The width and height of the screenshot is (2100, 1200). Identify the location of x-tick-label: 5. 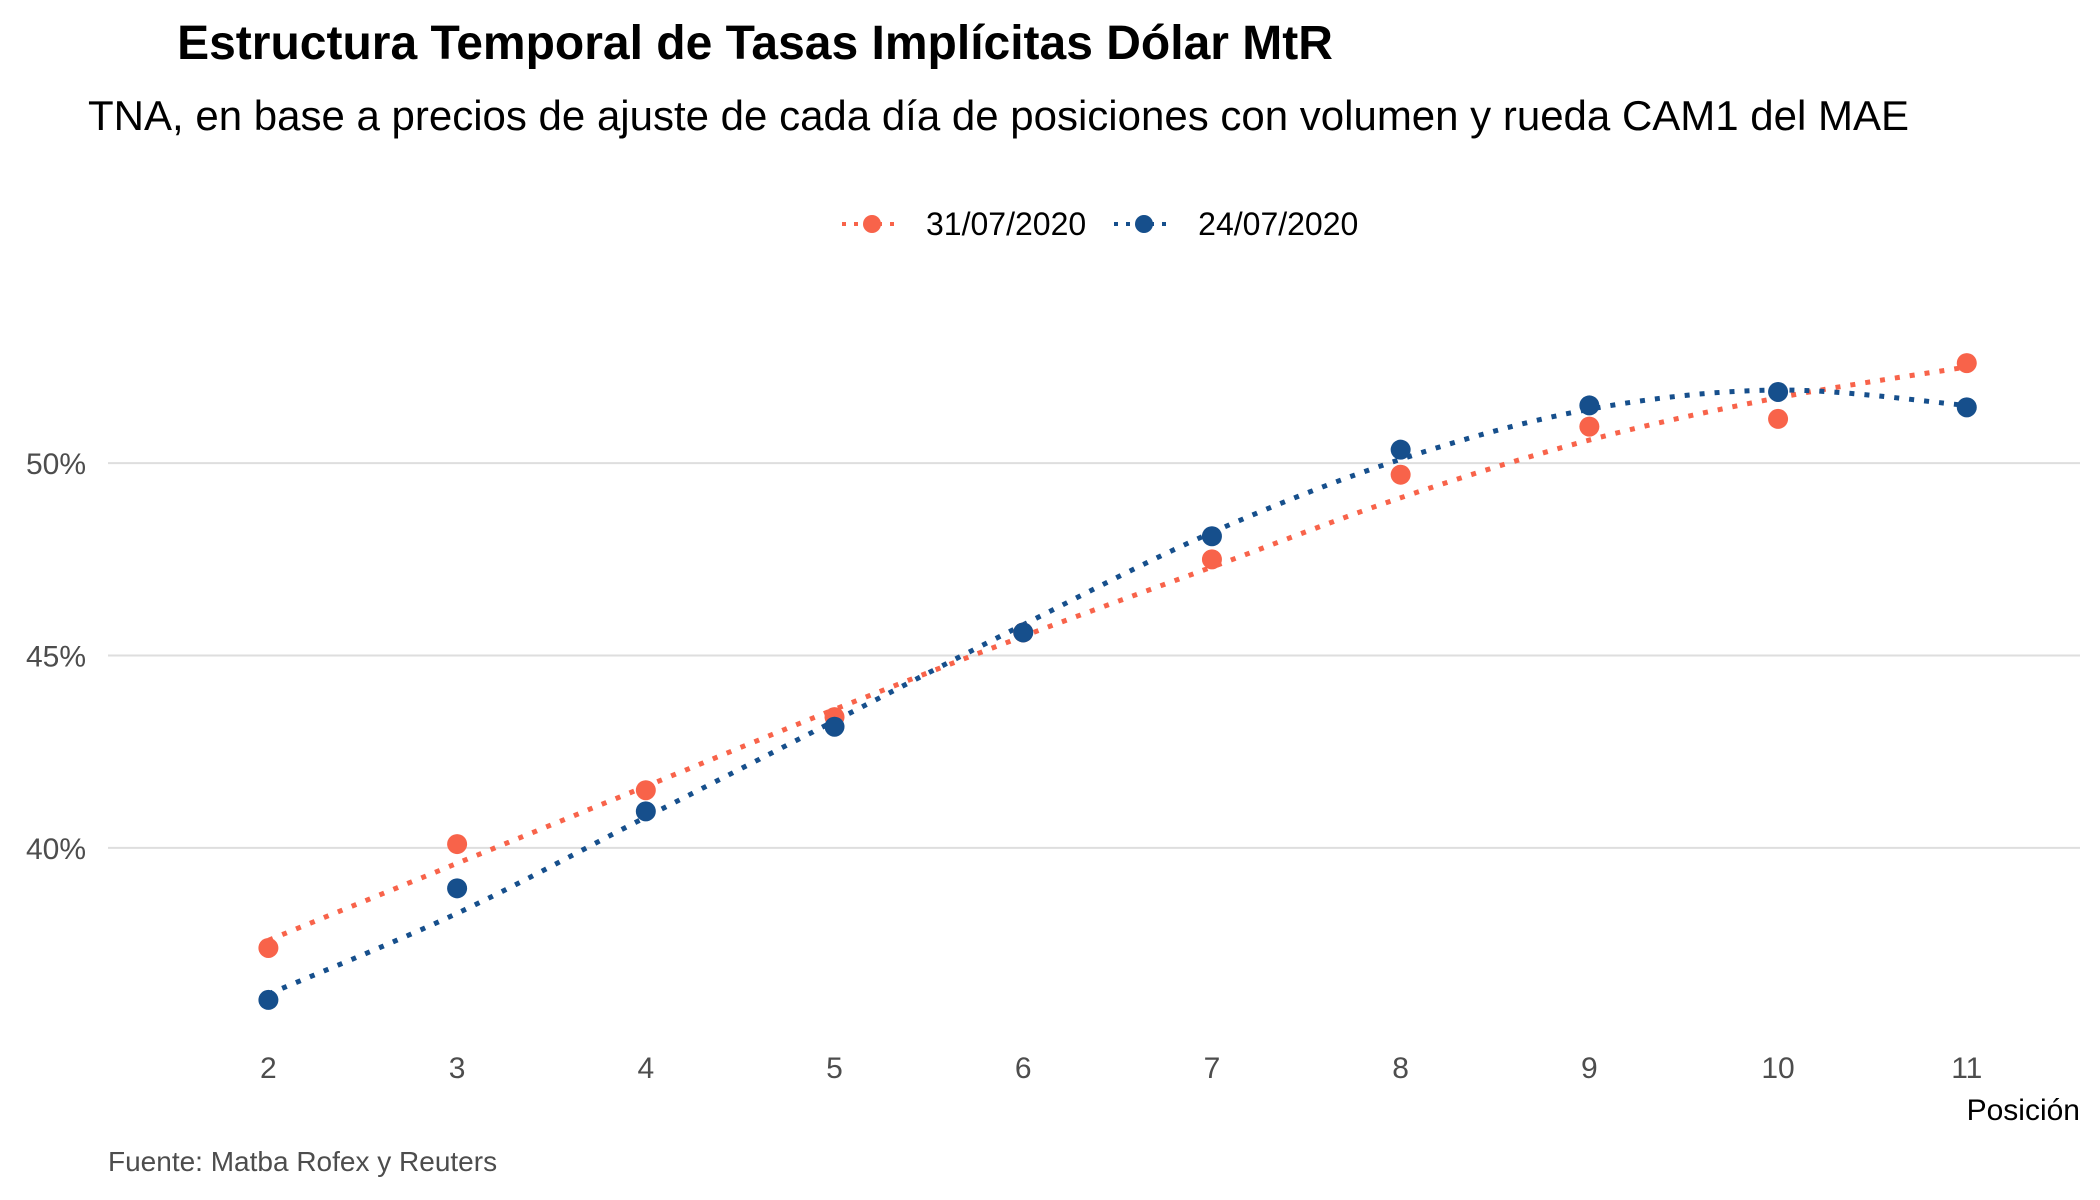
(834, 1068).